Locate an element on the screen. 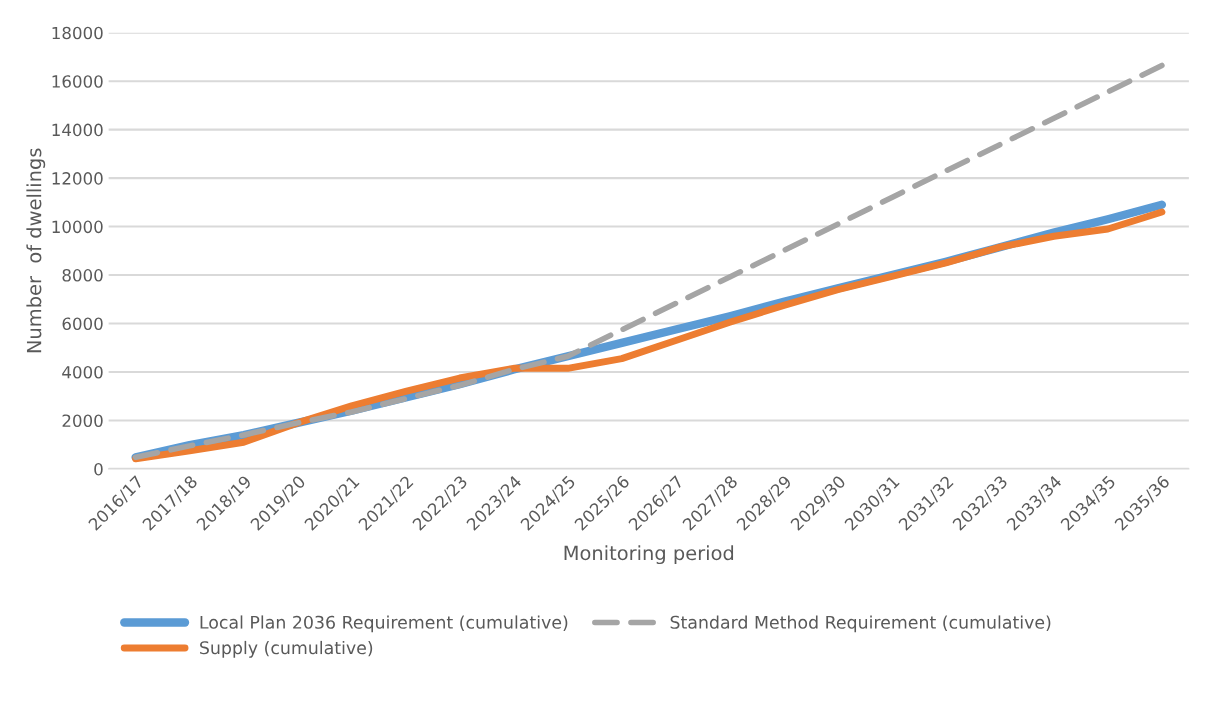 This screenshot has width=1207, height=727. legend-label: Local Plan 2036 Requirement (cumulative) is located at coordinates (384, 624).